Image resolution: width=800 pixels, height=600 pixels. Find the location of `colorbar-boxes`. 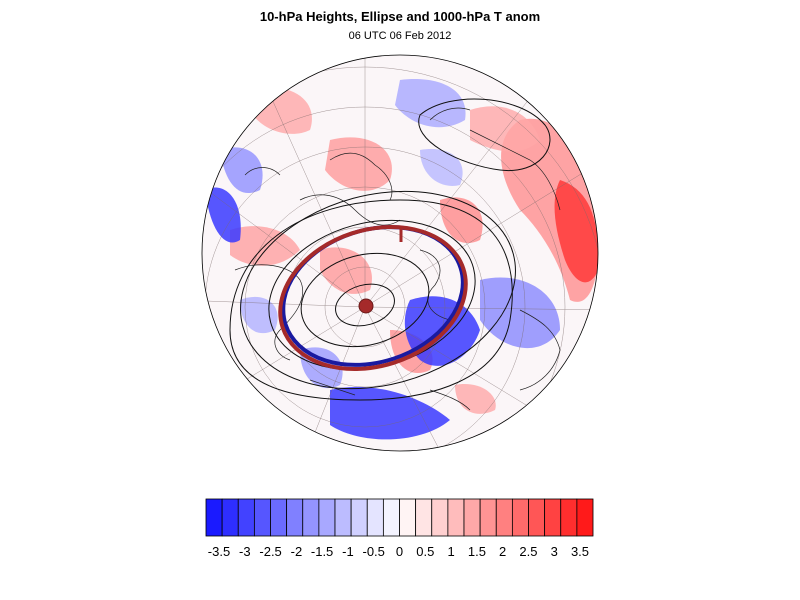

colorbar-boxes is located at coordinates (399, 517).